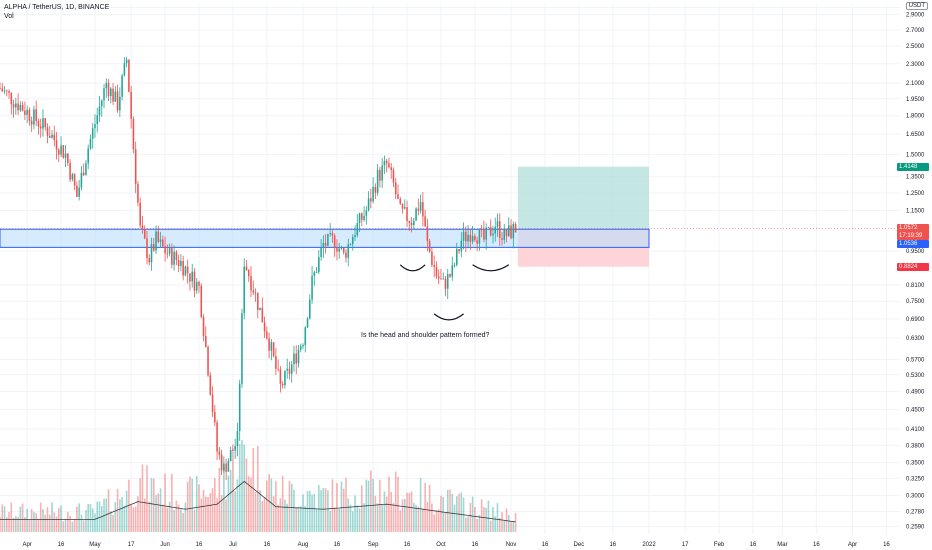 This screenshot has height=550, width=932. Describe the element at coordinates (915, 117) in the screenshot. I see `price-tick-label: 1.8000` at that location.